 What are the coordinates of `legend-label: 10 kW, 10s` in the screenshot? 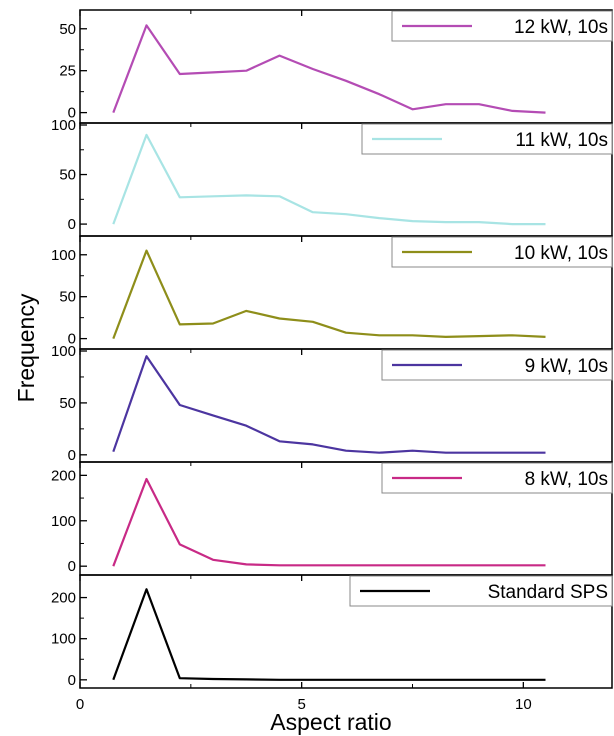 It's located at (561, 253).